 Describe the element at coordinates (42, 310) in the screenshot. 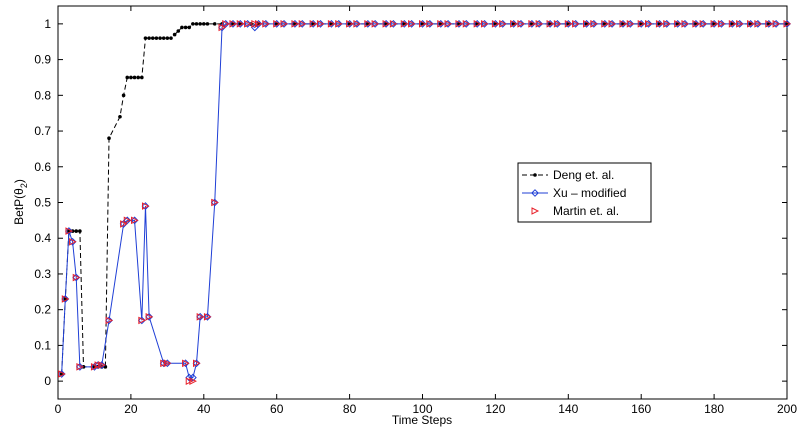

I see `y-tick-label: 0.2` at that location.